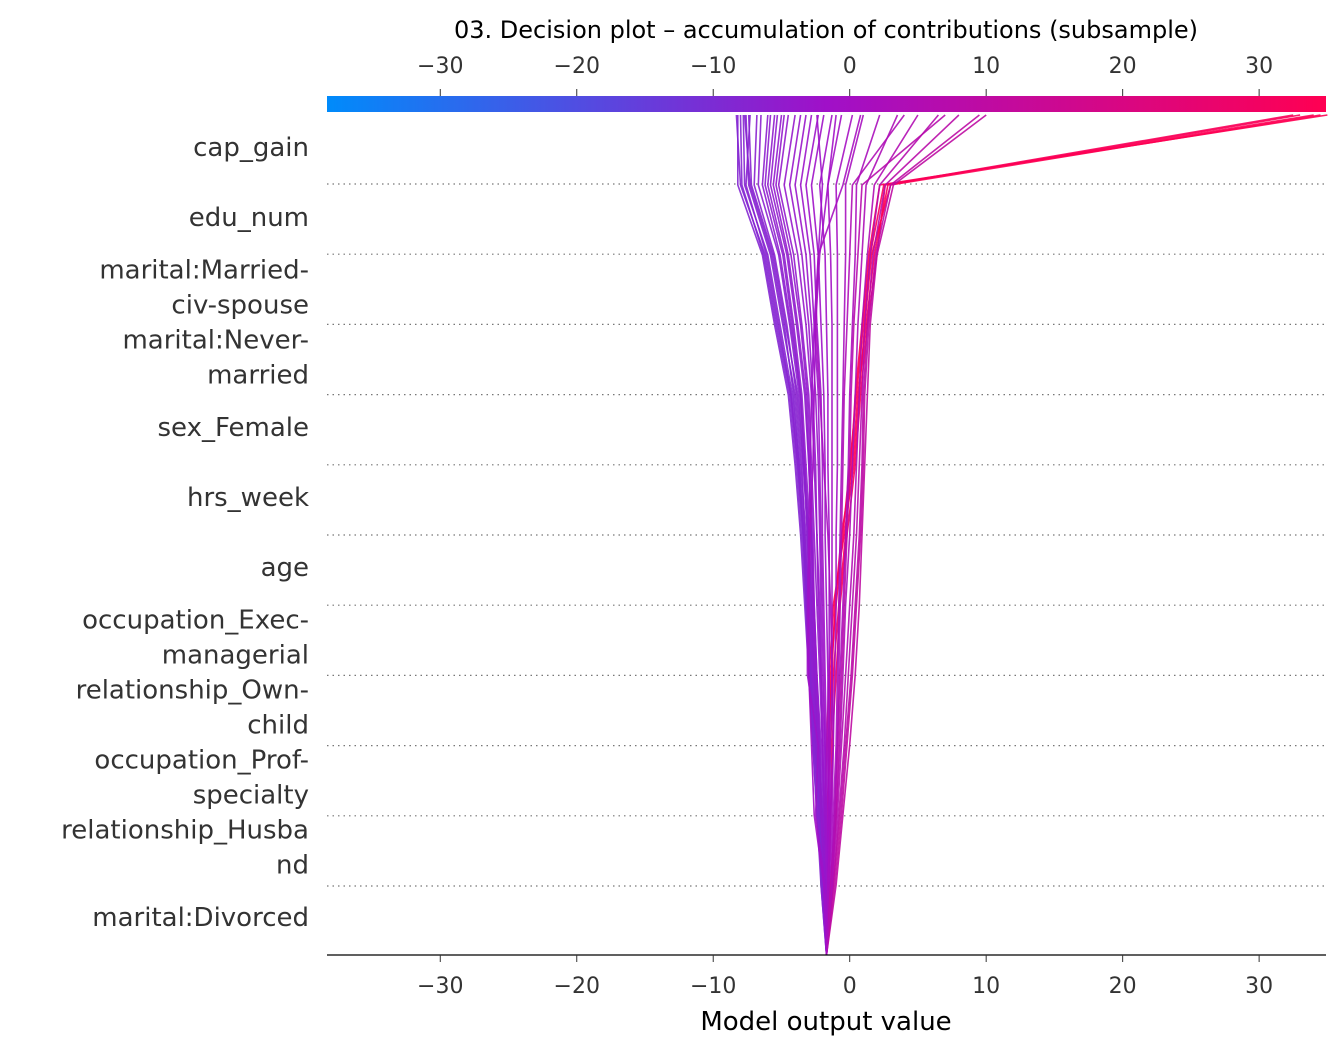 This screenshot has height=1058, width=1343. What do you see at coordinates (204, 271) in the screenshot?
I see `feature-label: marital:Married-` at bounding box center [204, 271].